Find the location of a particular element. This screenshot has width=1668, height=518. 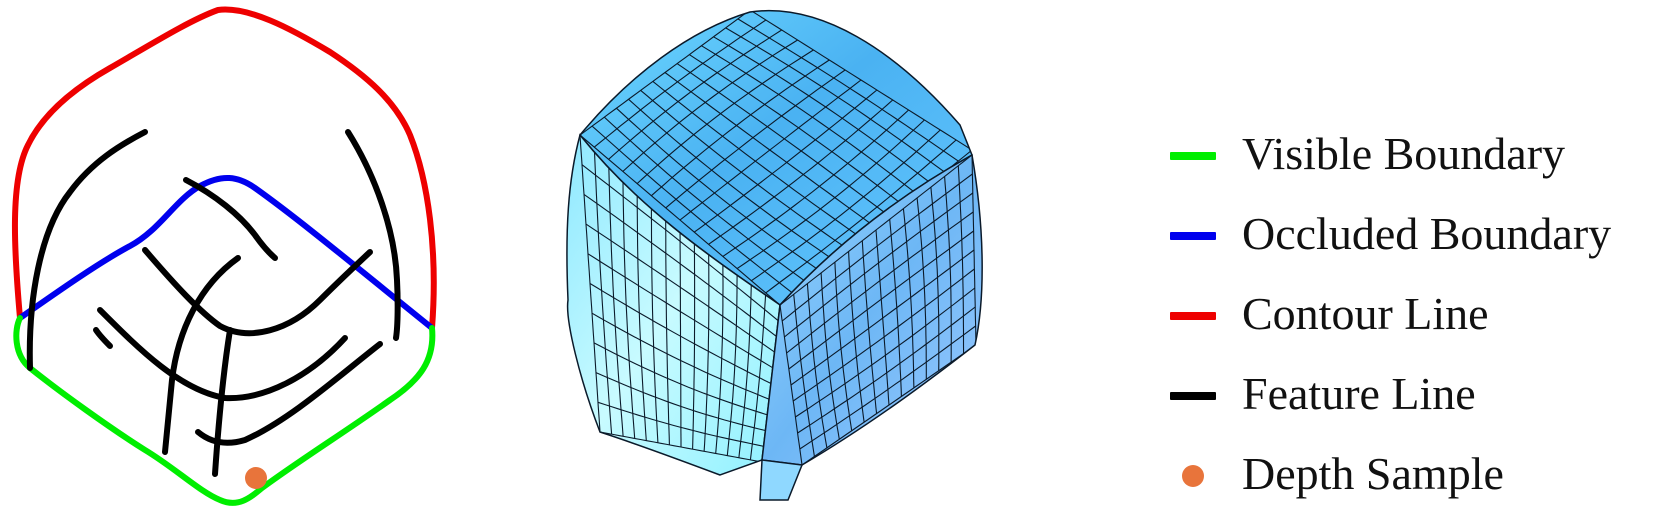

depth-sample is located at coordinates (256, 478).